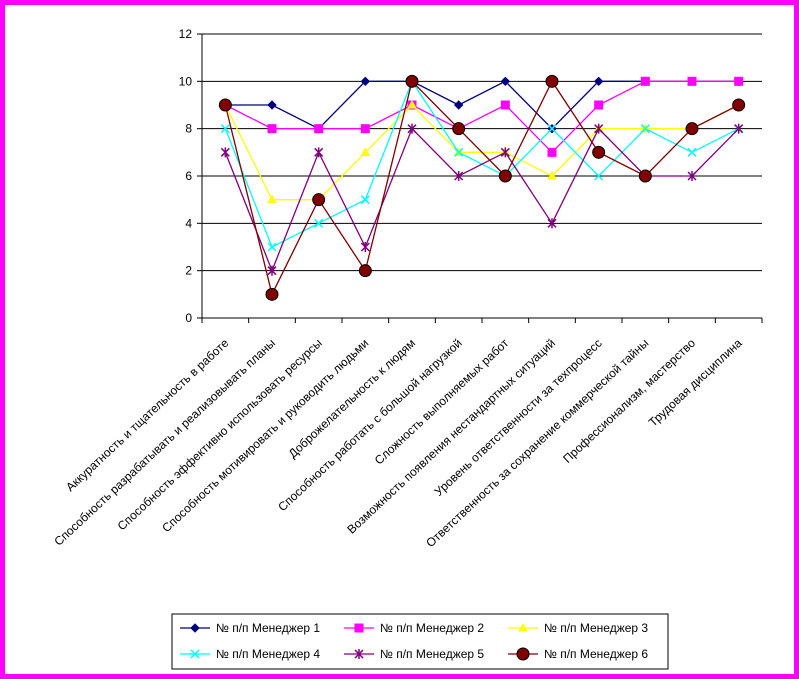  I want to click on y-tick-label: 10, so click(186, 81).